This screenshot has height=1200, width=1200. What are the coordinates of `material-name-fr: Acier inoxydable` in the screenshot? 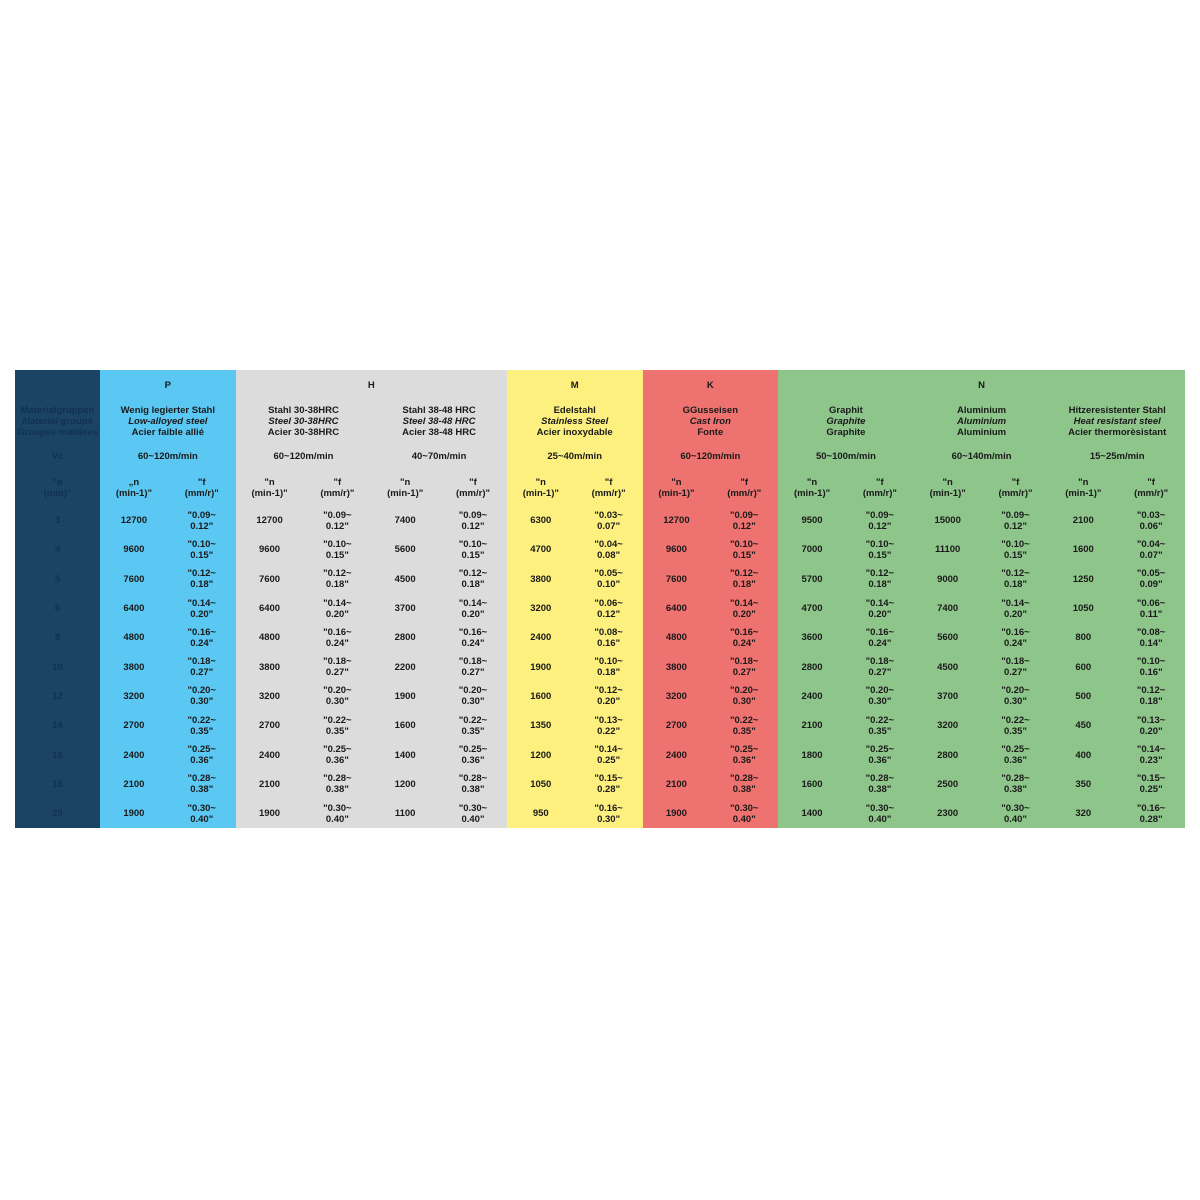 It's located at (574, 432).